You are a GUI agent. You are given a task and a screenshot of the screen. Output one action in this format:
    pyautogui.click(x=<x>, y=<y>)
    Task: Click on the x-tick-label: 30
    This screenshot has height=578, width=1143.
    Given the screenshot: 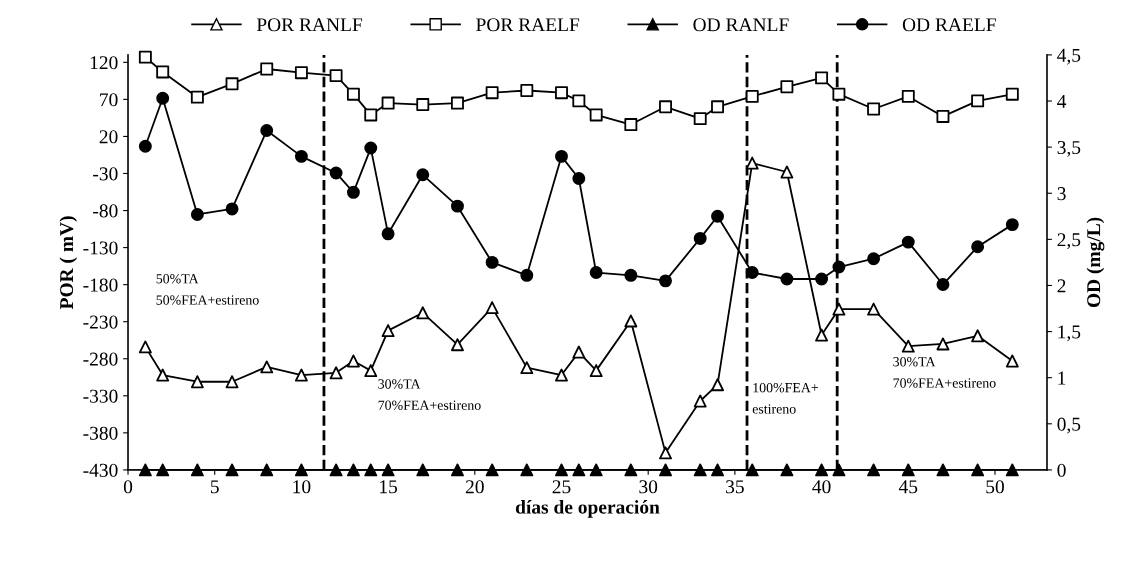 What is the action you would take?
    pyautogui.click(x=648, y=487)
    